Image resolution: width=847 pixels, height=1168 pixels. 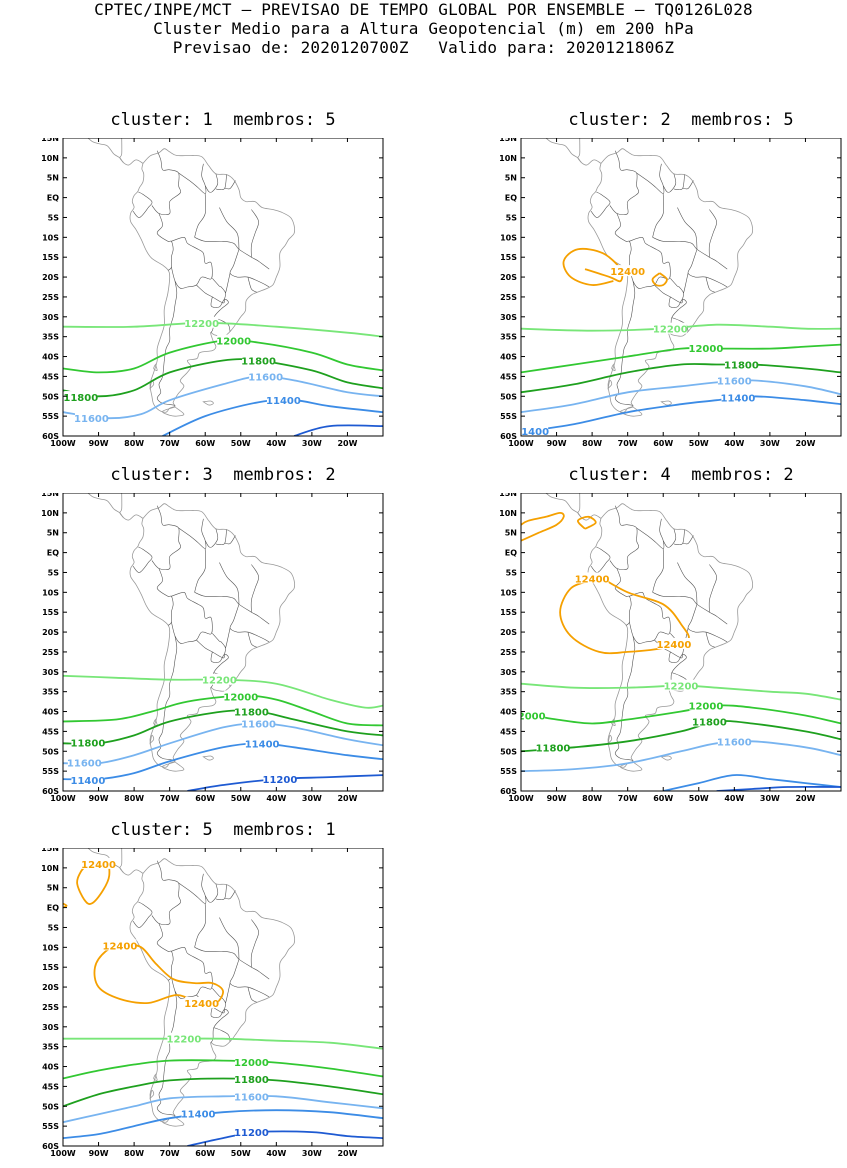 I want to click on lon-tick-label: 70W, so click(x=628, y=443).